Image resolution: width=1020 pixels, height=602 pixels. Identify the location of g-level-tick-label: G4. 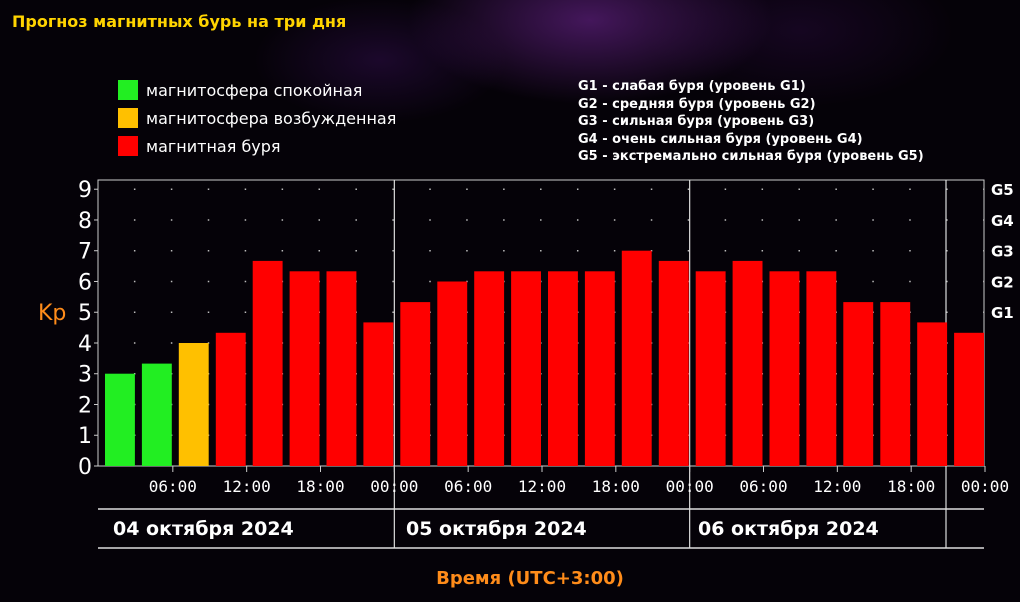
(1002, 221).